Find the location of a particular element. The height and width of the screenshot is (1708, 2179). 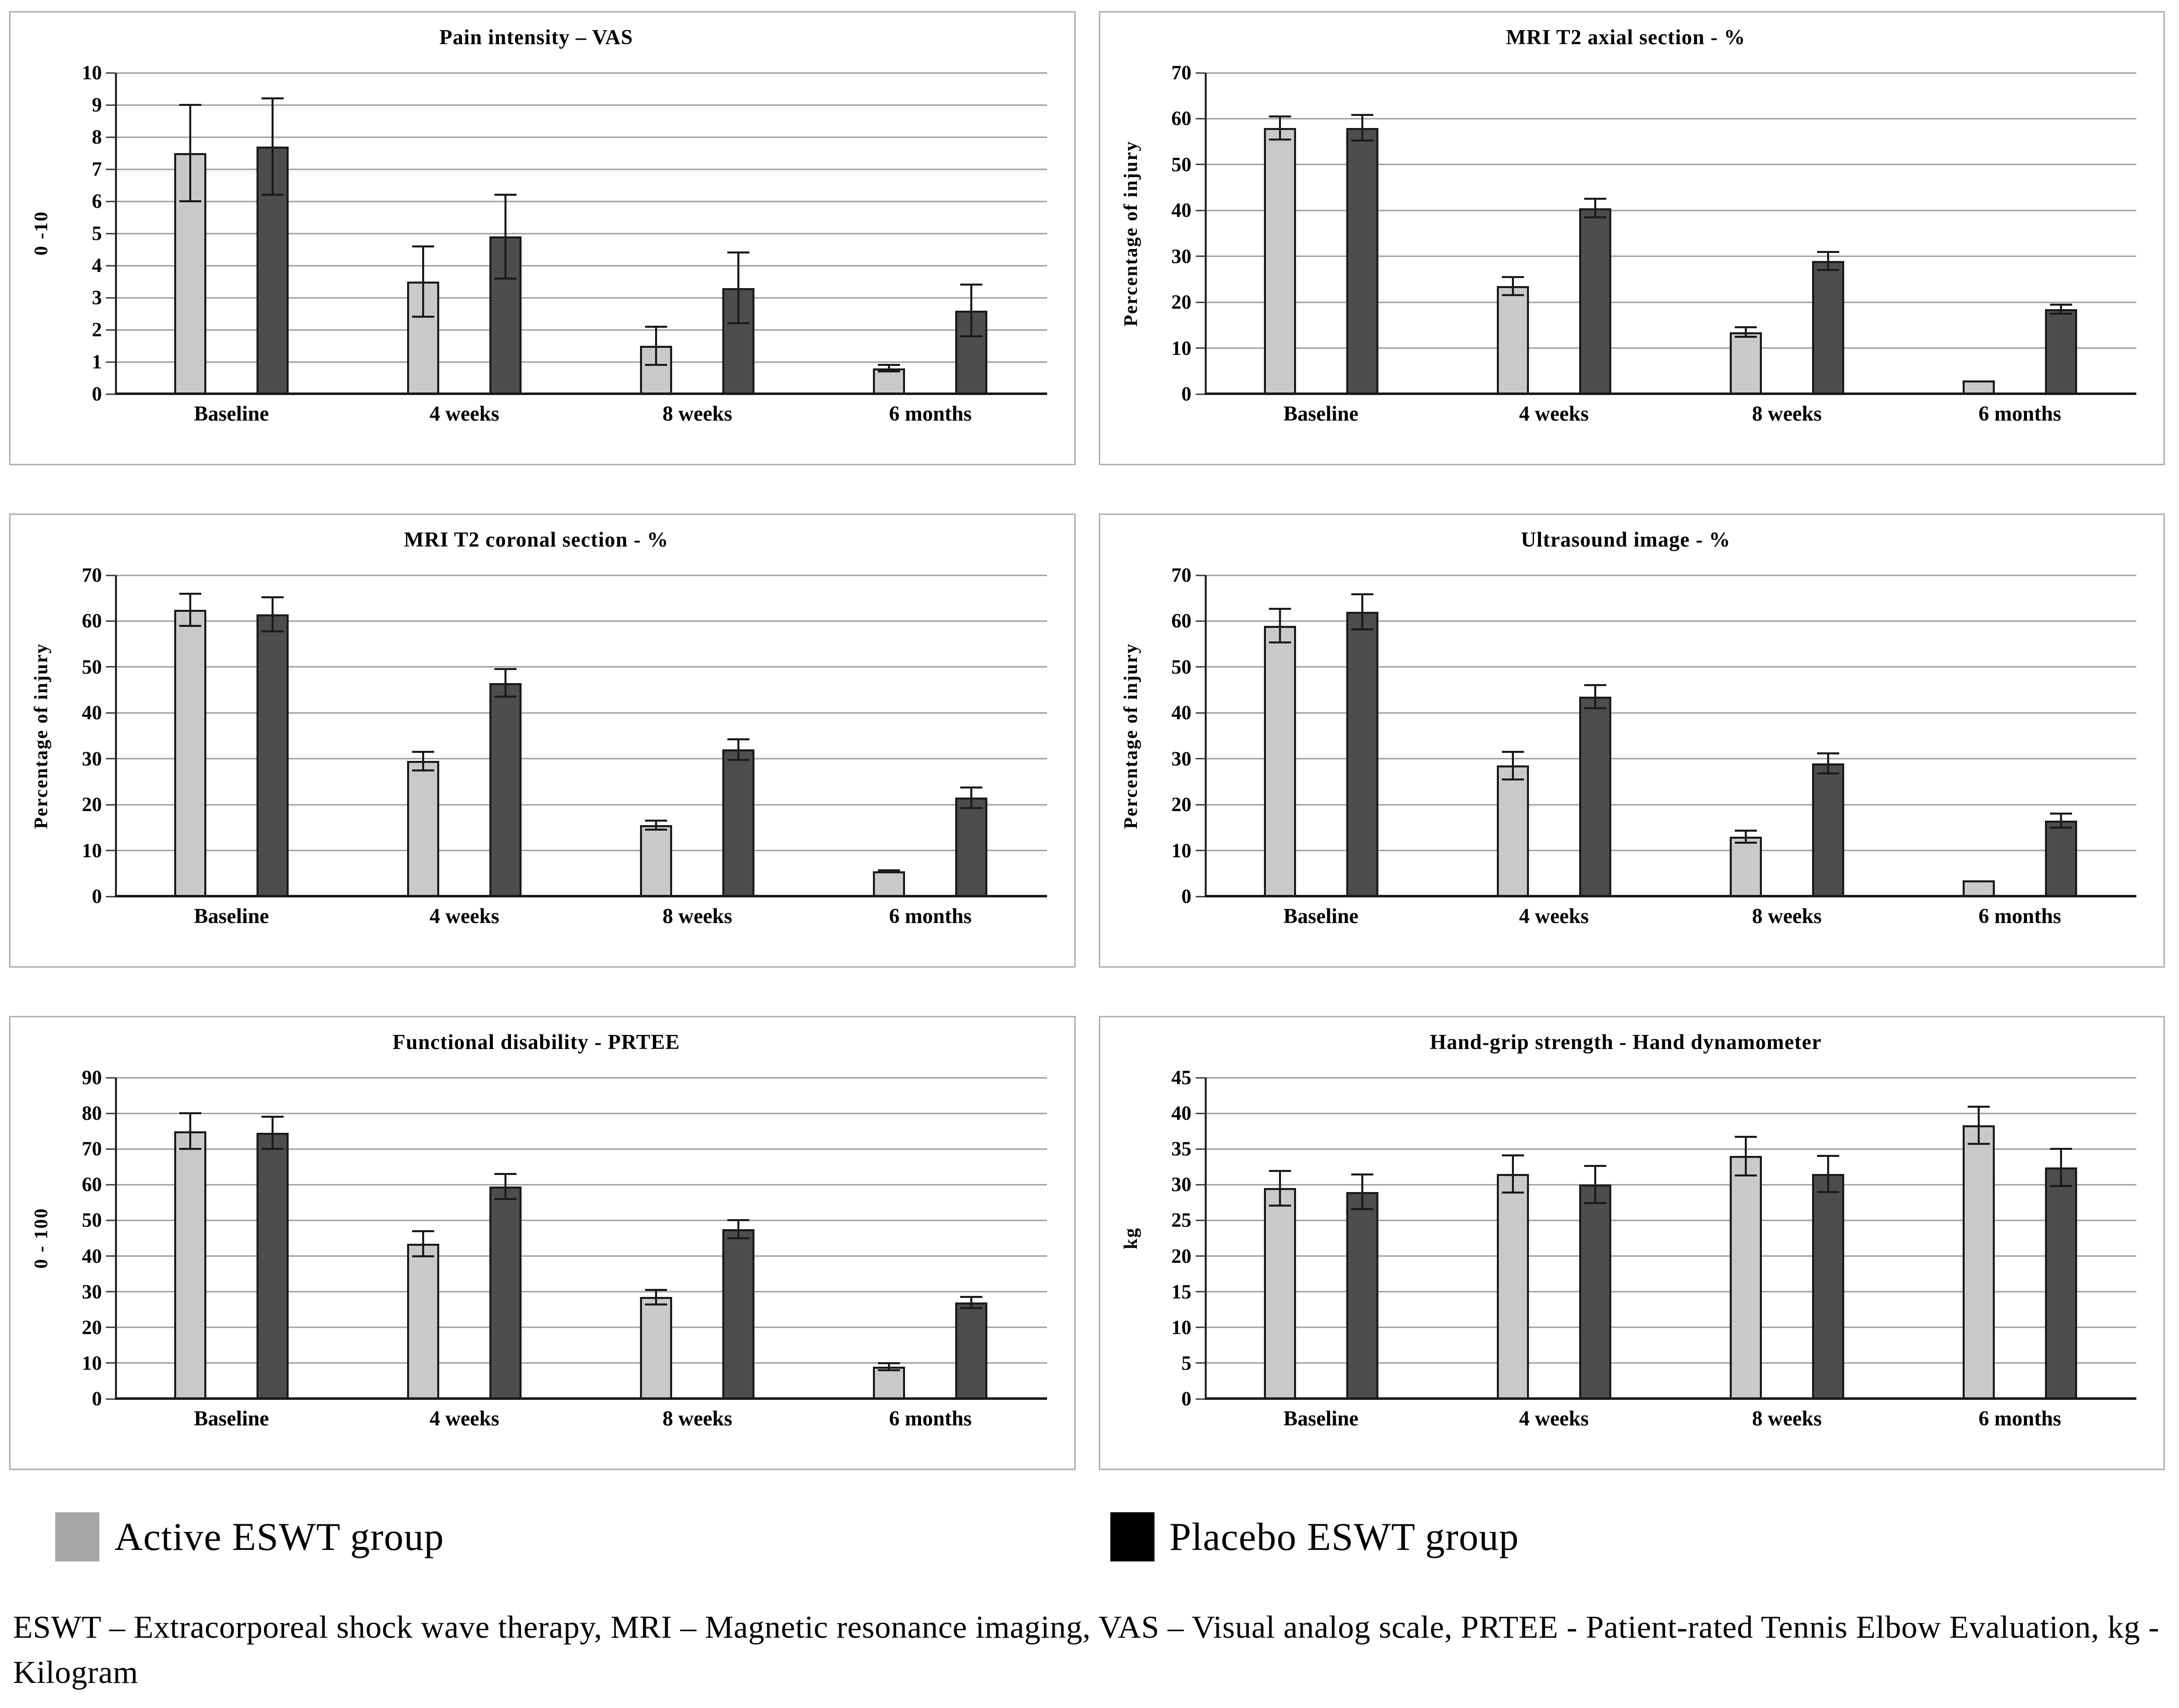

x-category-label: Baseline is located at coordinates (231, 1418).